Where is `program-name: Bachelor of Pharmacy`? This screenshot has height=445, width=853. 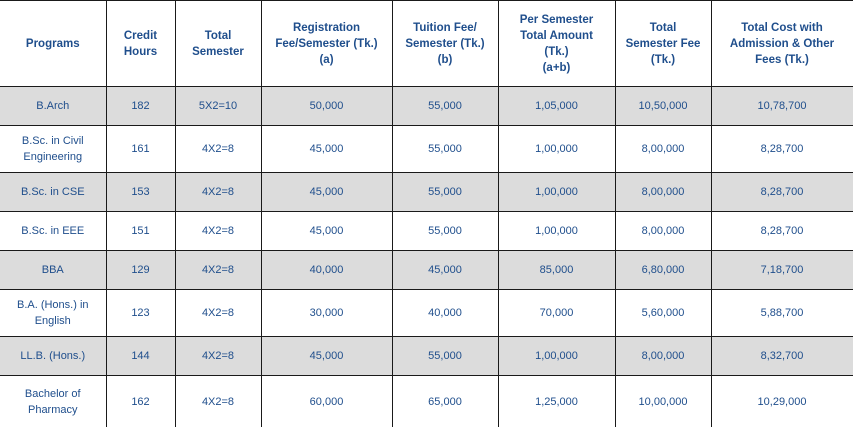 program-name: Bachelor of Pharmacy is located at coordinates (53, 401).